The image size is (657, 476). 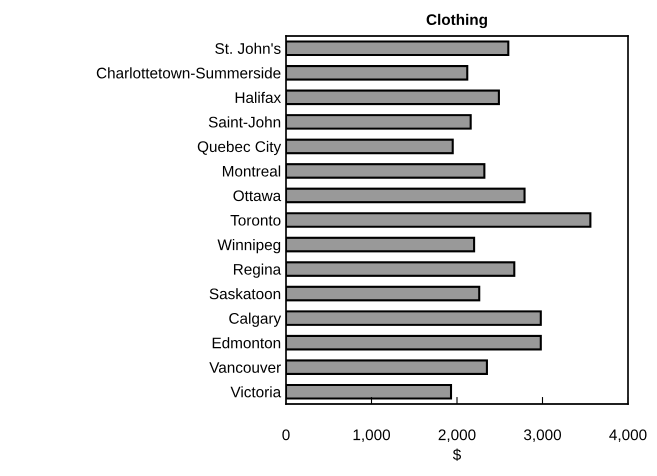 I want to click on y-tick-label: Charlottetown-Summerside, so click(x=188, y=72).